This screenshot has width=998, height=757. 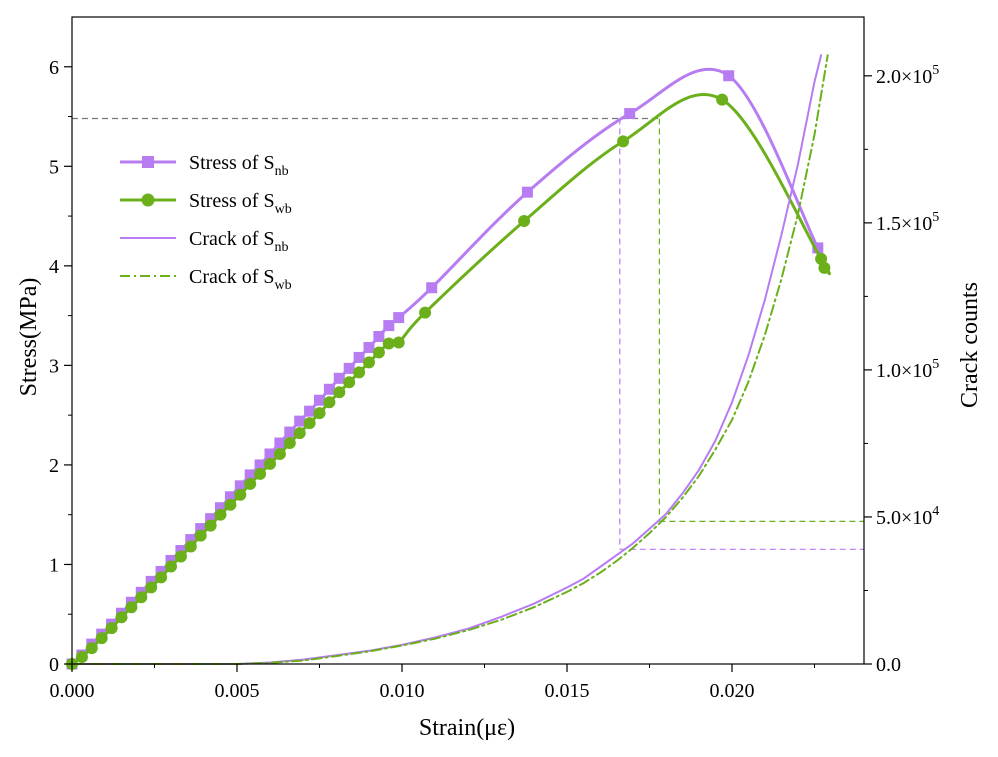 I want to click on x-tick-label-2: 0.010, so click(x=402, y=691).